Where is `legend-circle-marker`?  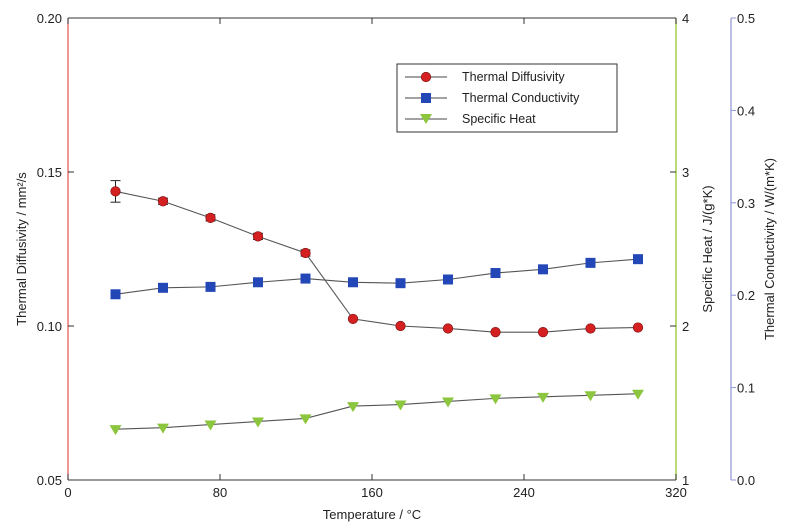 legend-circle-marker is located at coordinates (426, 77).